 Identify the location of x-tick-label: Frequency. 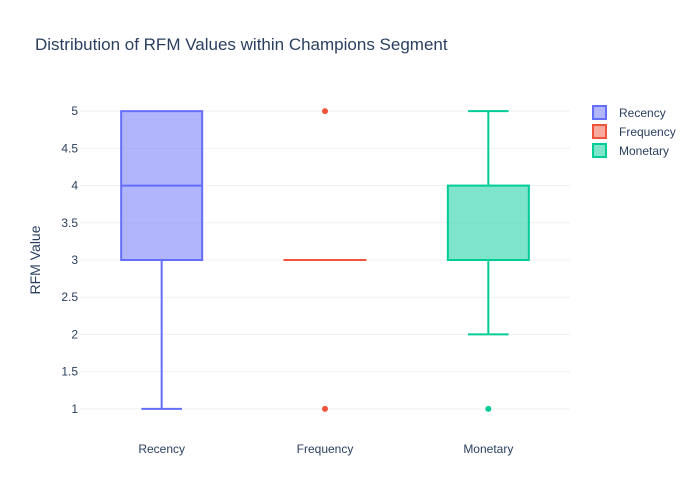
(325, 449).